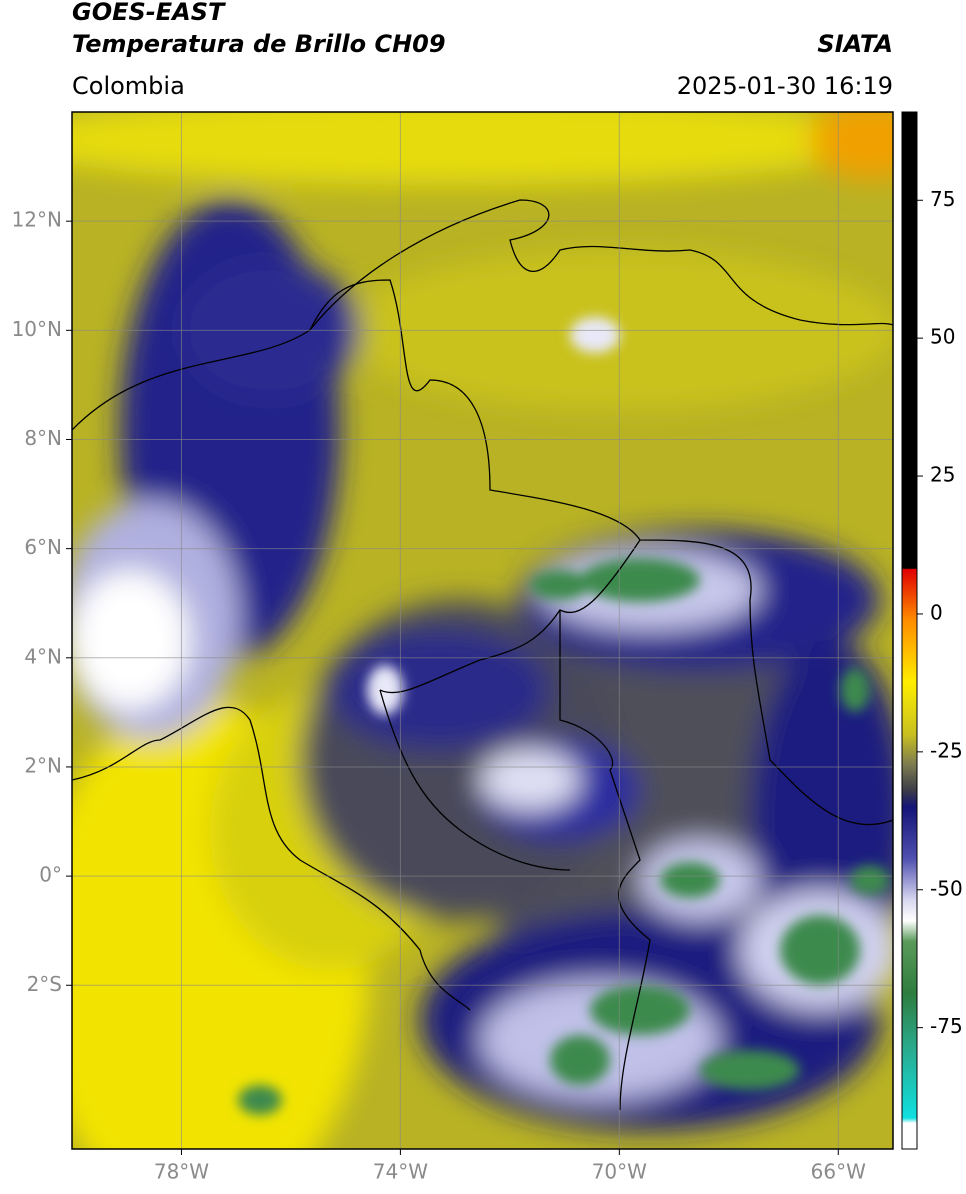  I want to click on source: SIATA, so click(855, 44).